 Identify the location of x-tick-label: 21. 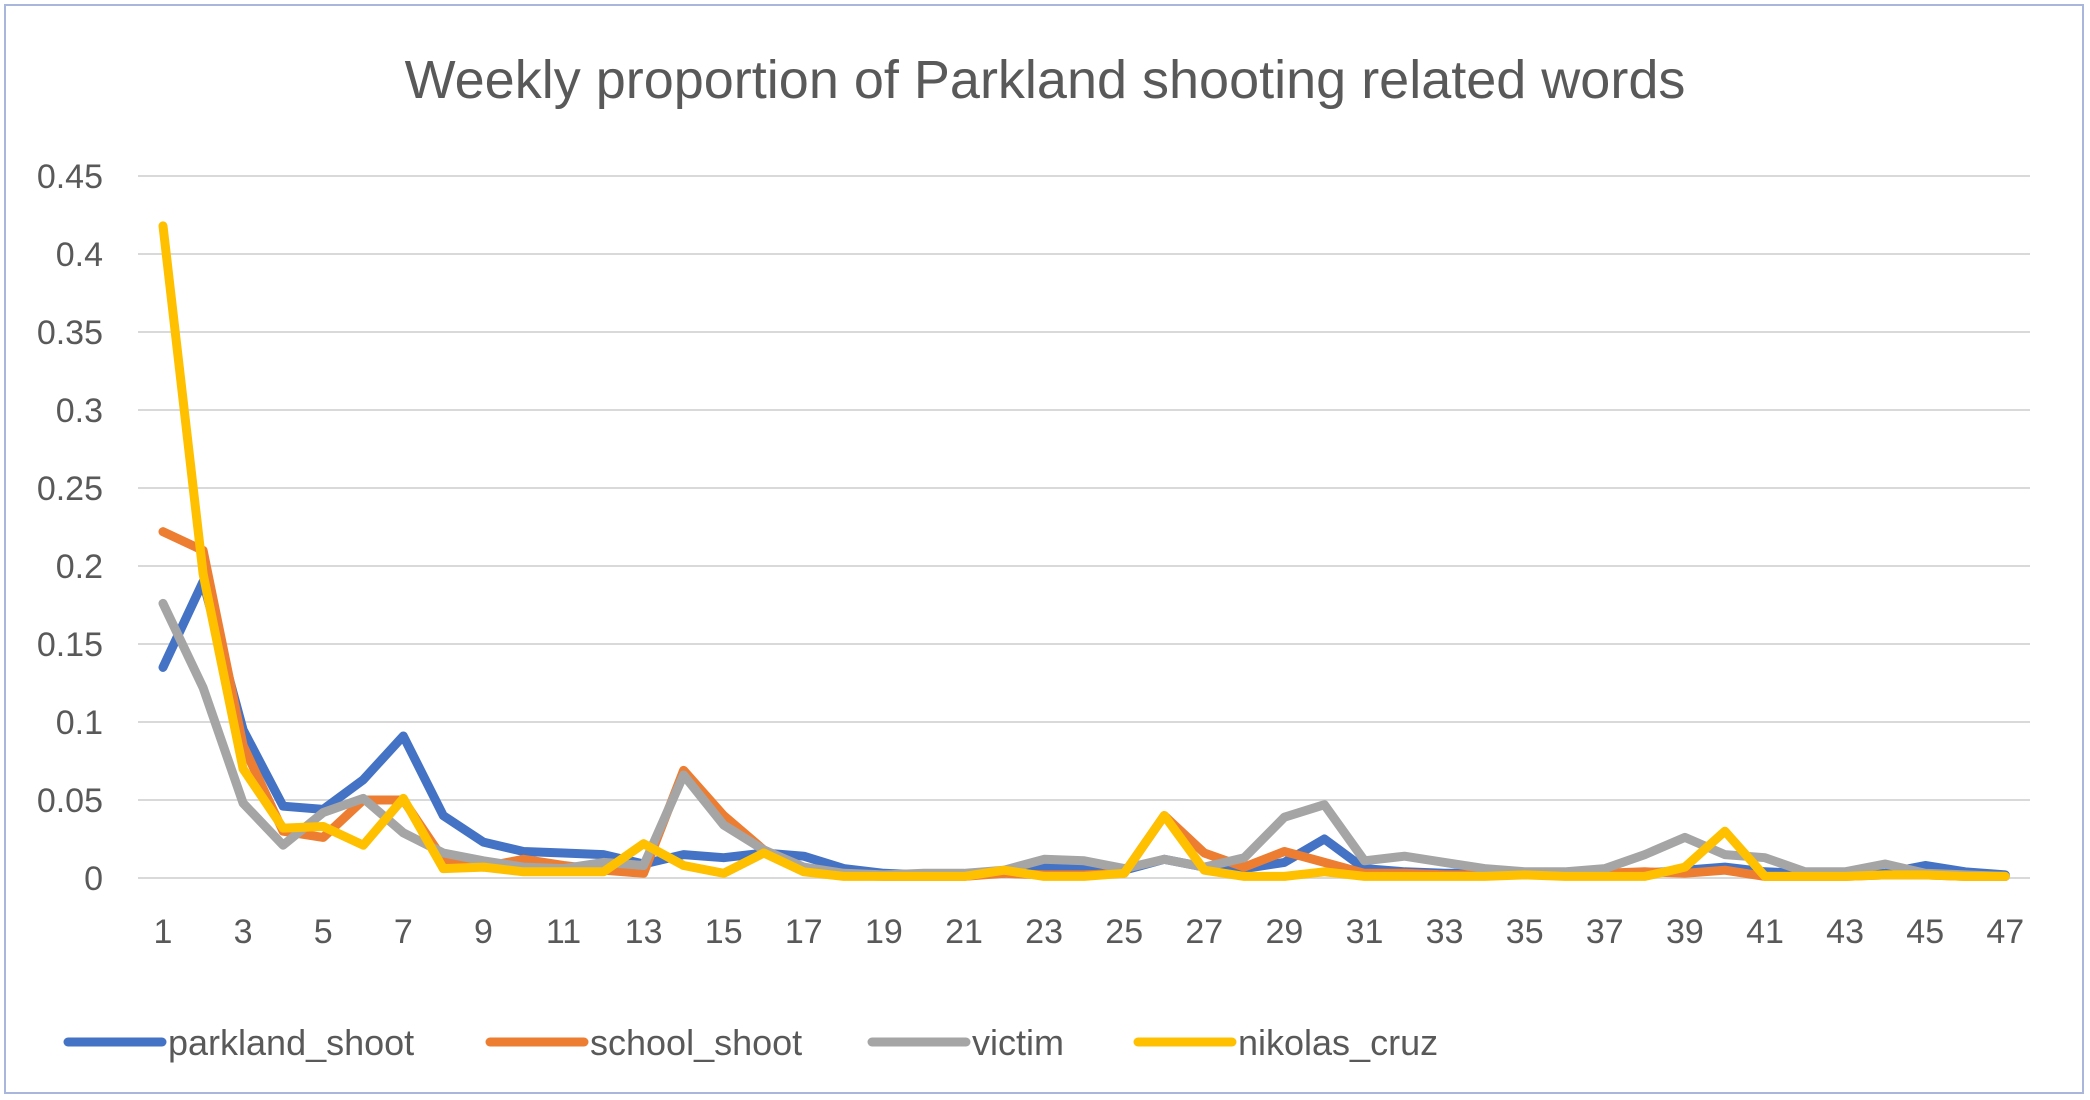
(964, 932).